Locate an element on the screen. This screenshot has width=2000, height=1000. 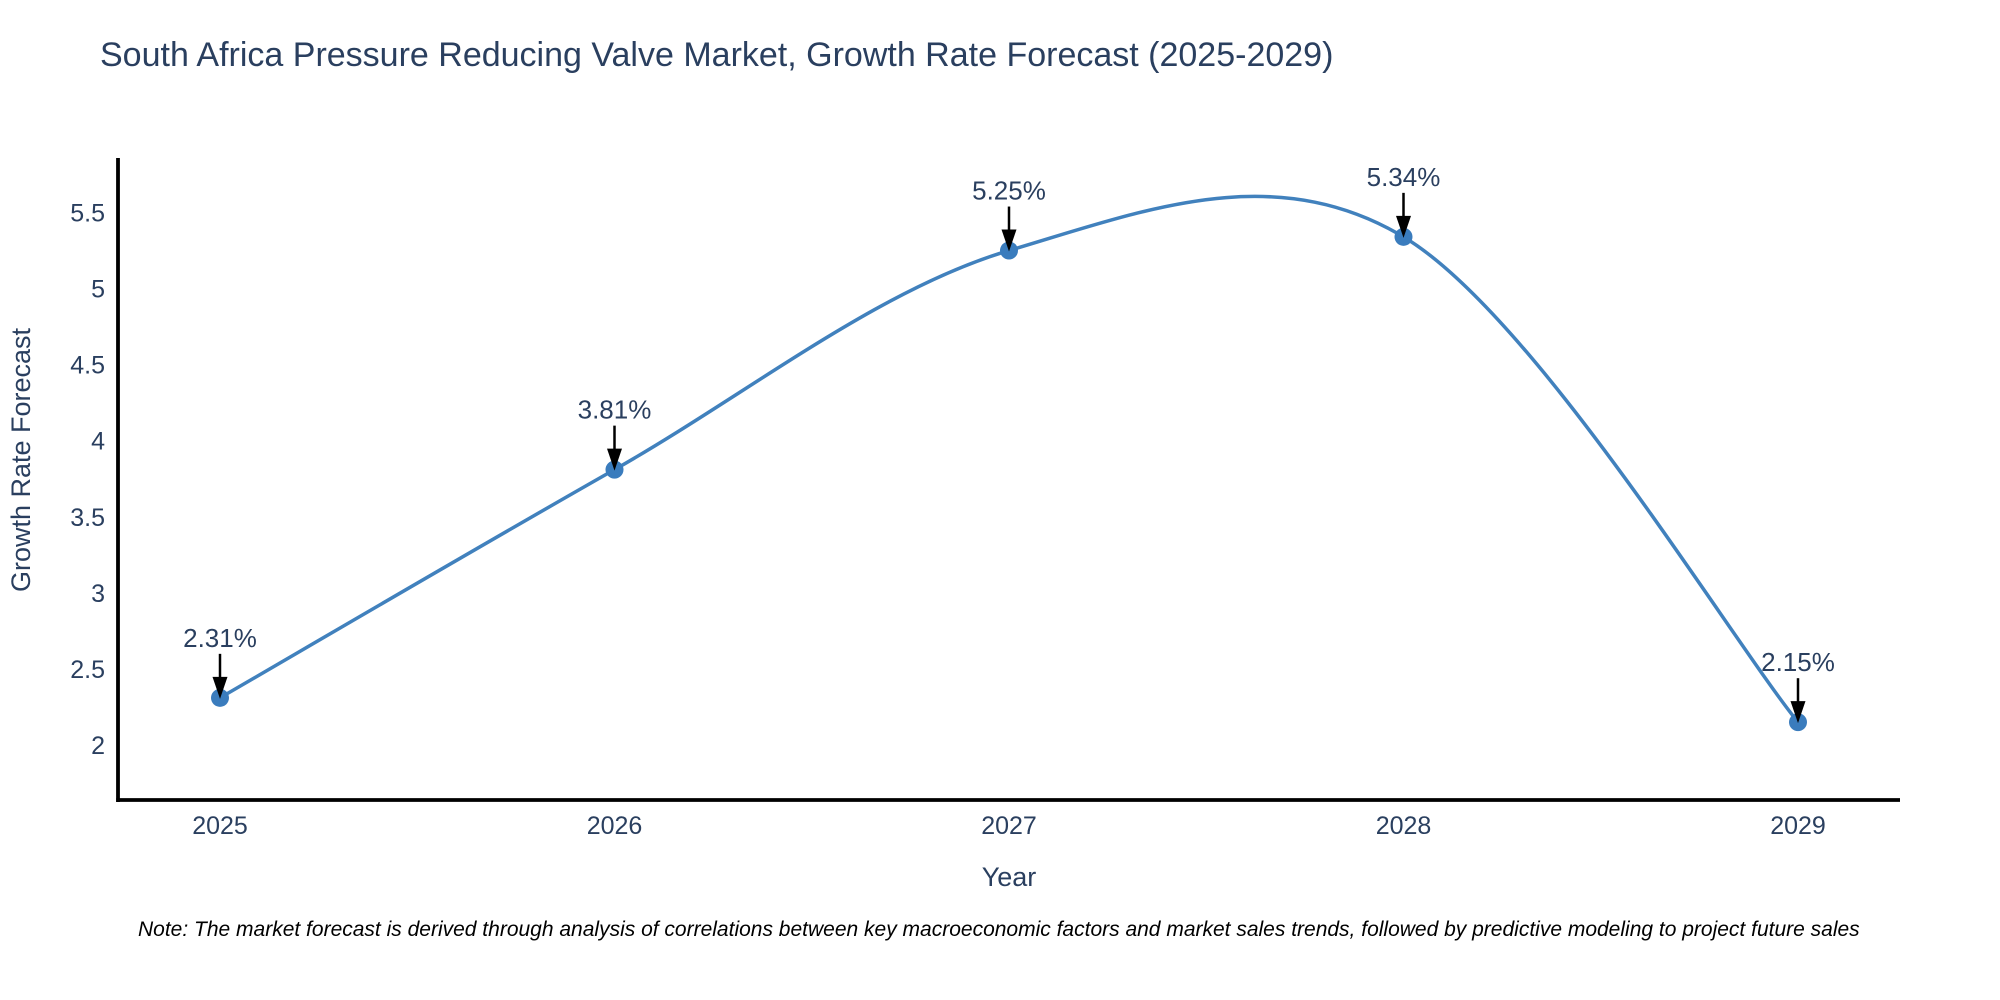
point-value-label: 5.25% is located at coordinates (1009, 191).